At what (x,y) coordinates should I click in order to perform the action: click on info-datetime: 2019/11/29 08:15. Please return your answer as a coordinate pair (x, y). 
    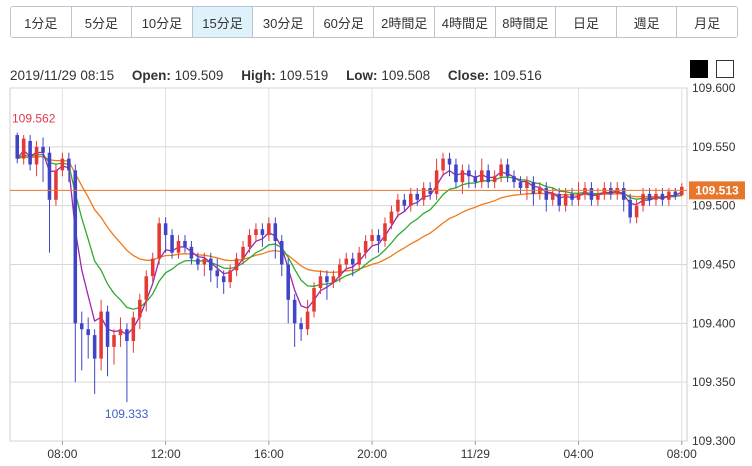
    Looking at the image, I should click on (62, 75).